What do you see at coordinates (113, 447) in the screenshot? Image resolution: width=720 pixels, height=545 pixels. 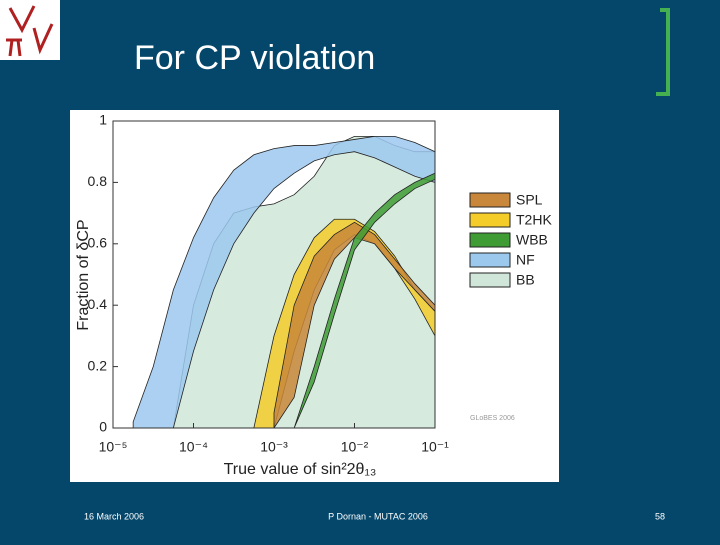 I see `x-tick-label: 10⁻⁵` at bounding box center [113, 447].